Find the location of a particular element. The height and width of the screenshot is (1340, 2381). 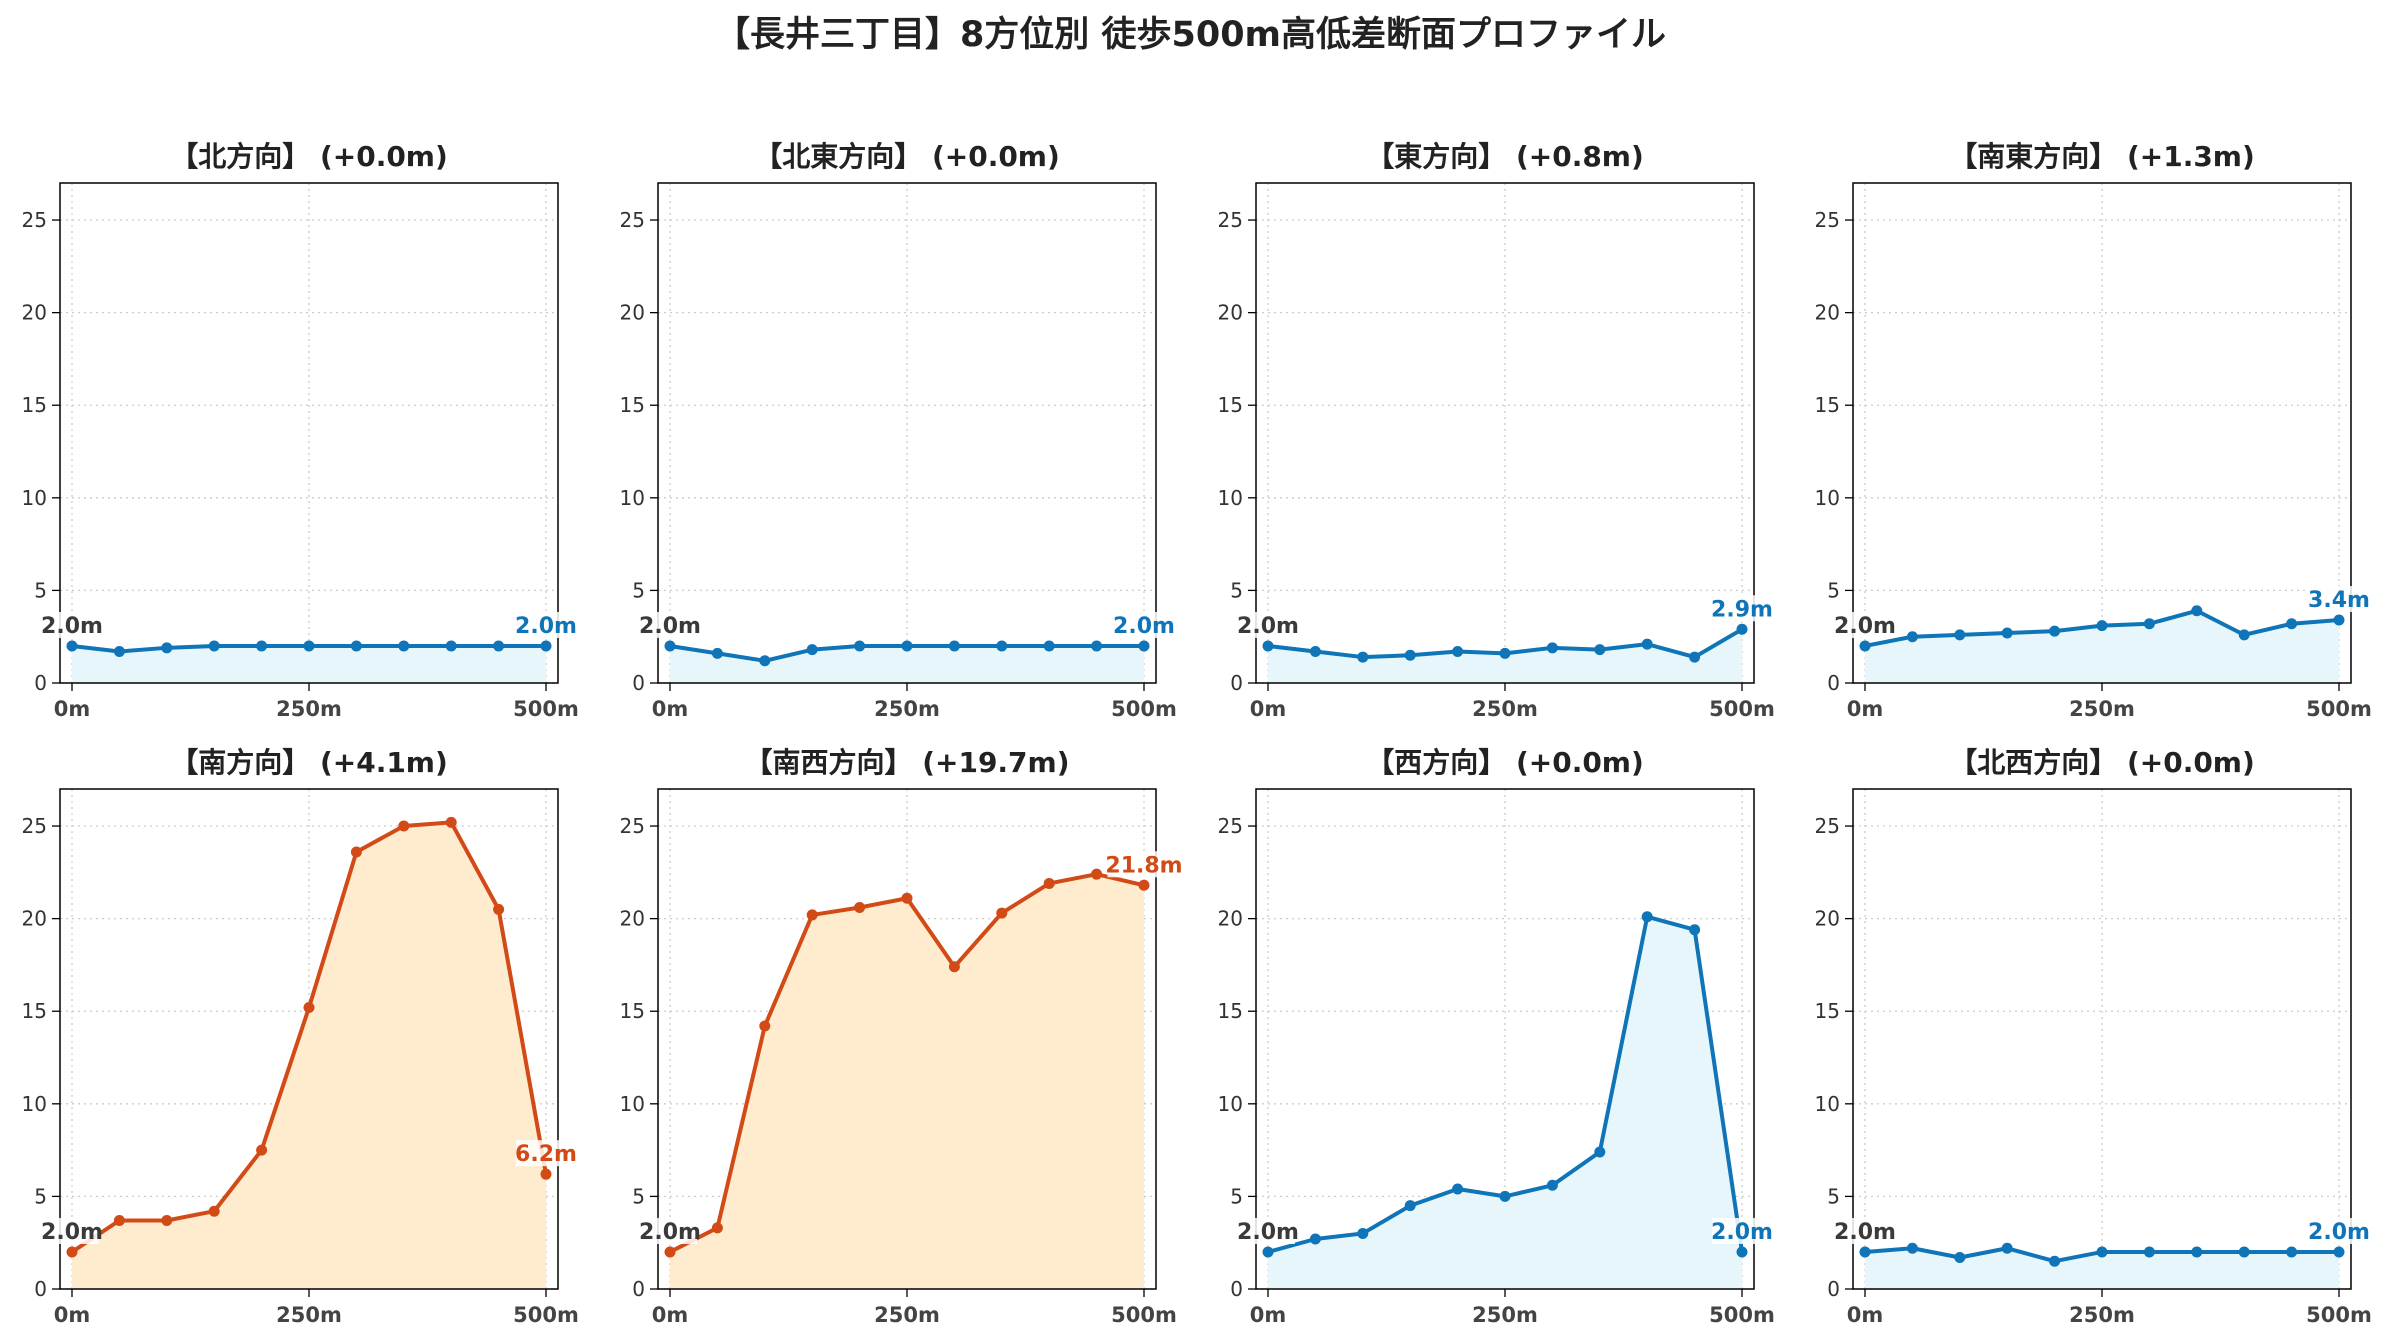

end-elevation-label: 3.4m is located at coordinates (2339, 600).